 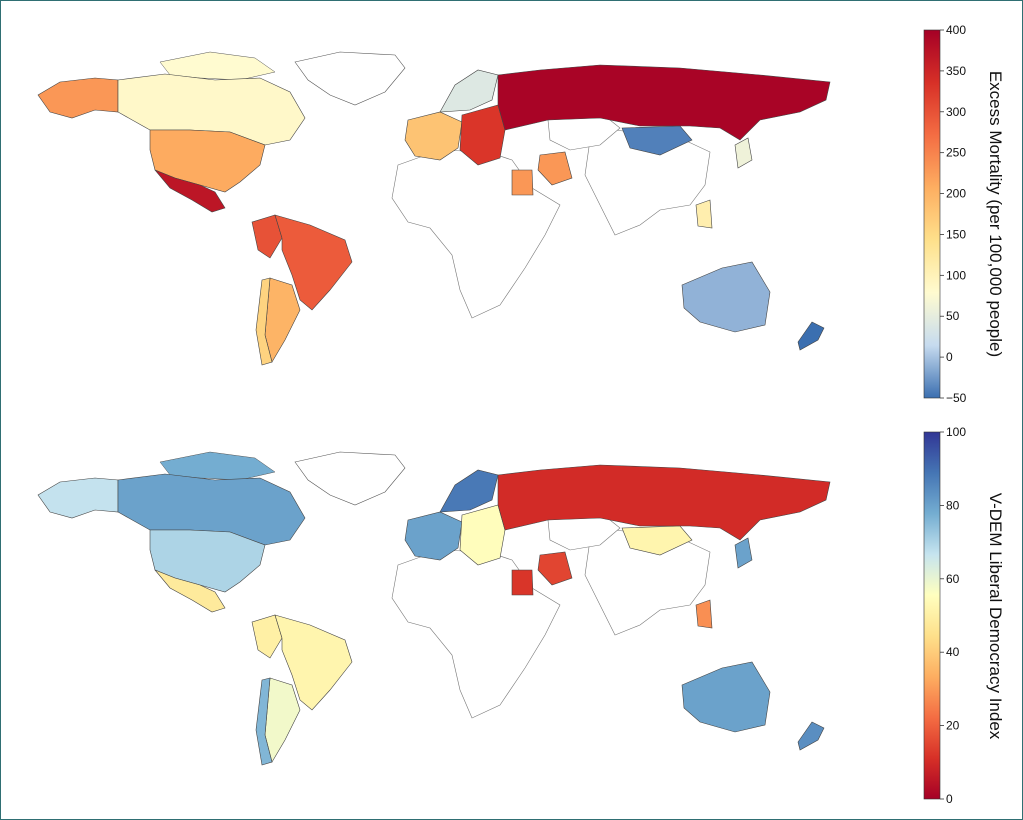 What do you see at coordinates (956, 234) in the screenshot?
I see `colorbar-tick-label: 150` at bounding box center [956, 234].